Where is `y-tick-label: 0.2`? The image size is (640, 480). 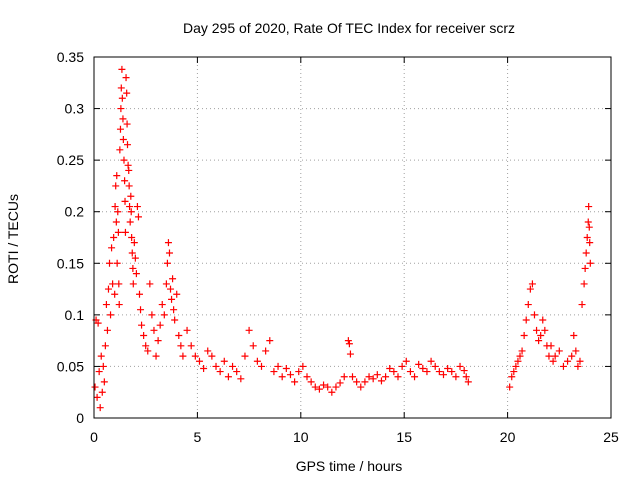 y-tick-label: 0.2 is located at coordinates (75, 212).